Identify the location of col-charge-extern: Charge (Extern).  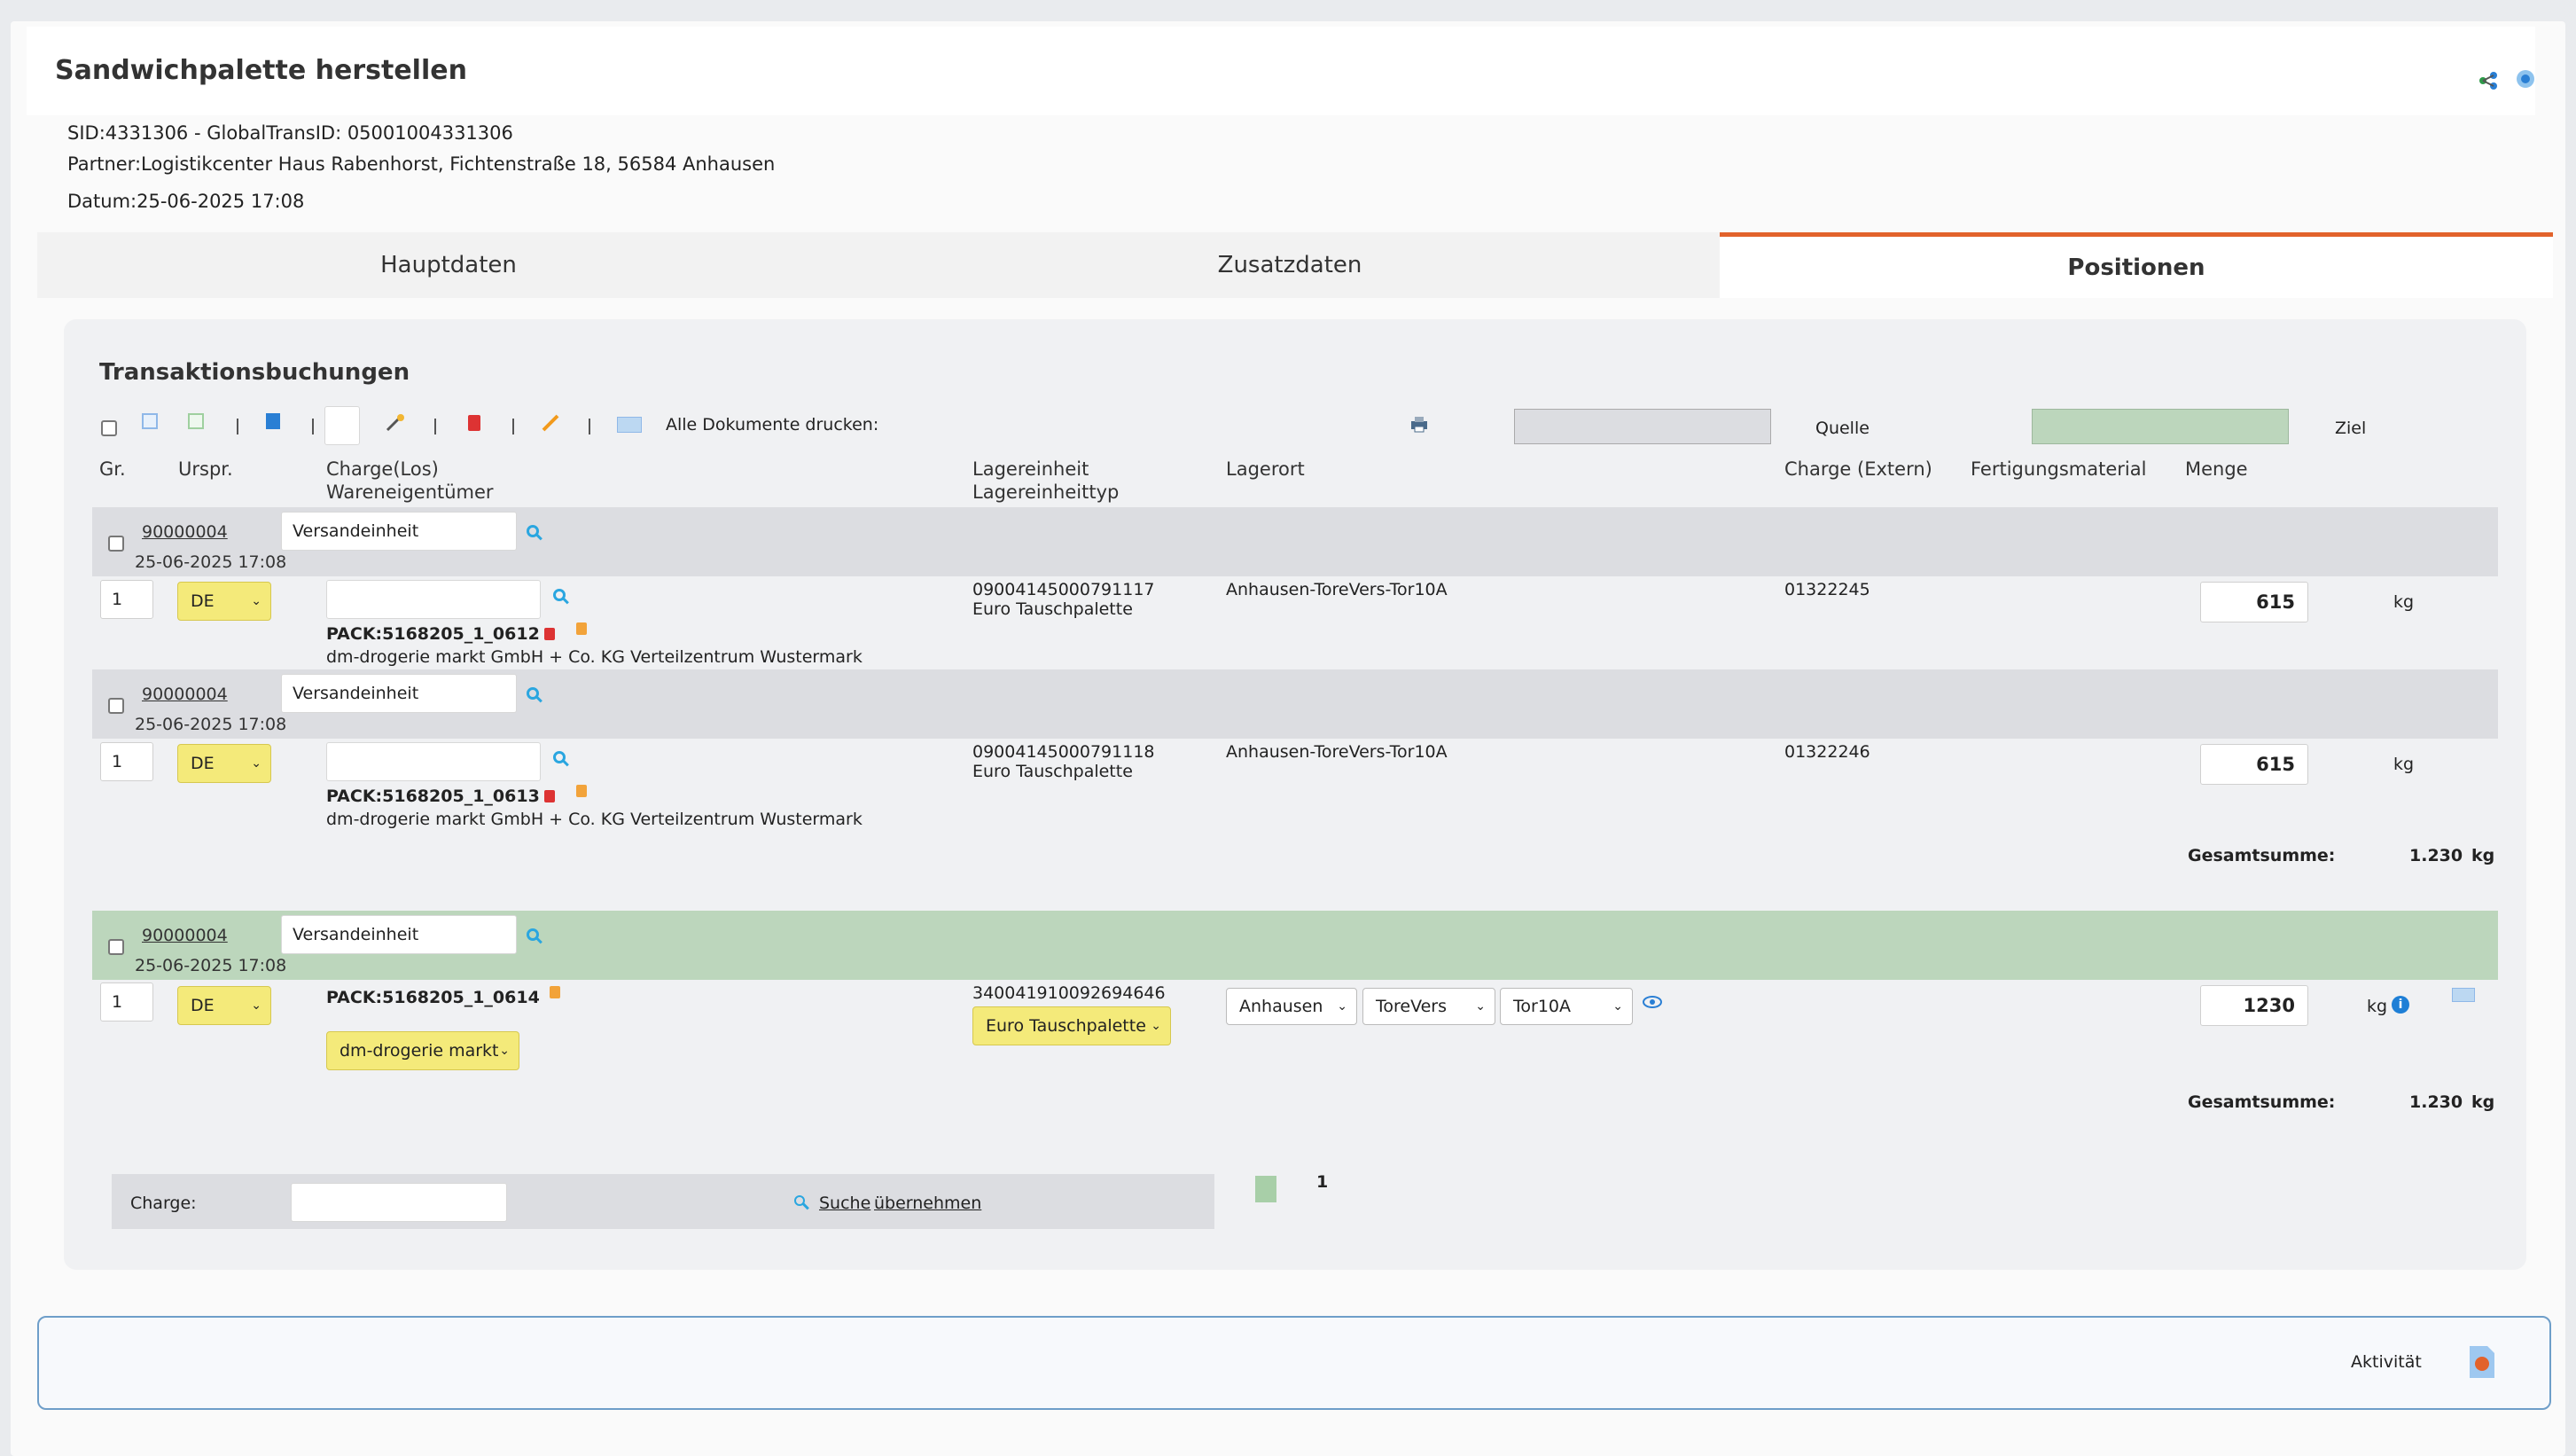
(1858, 469).